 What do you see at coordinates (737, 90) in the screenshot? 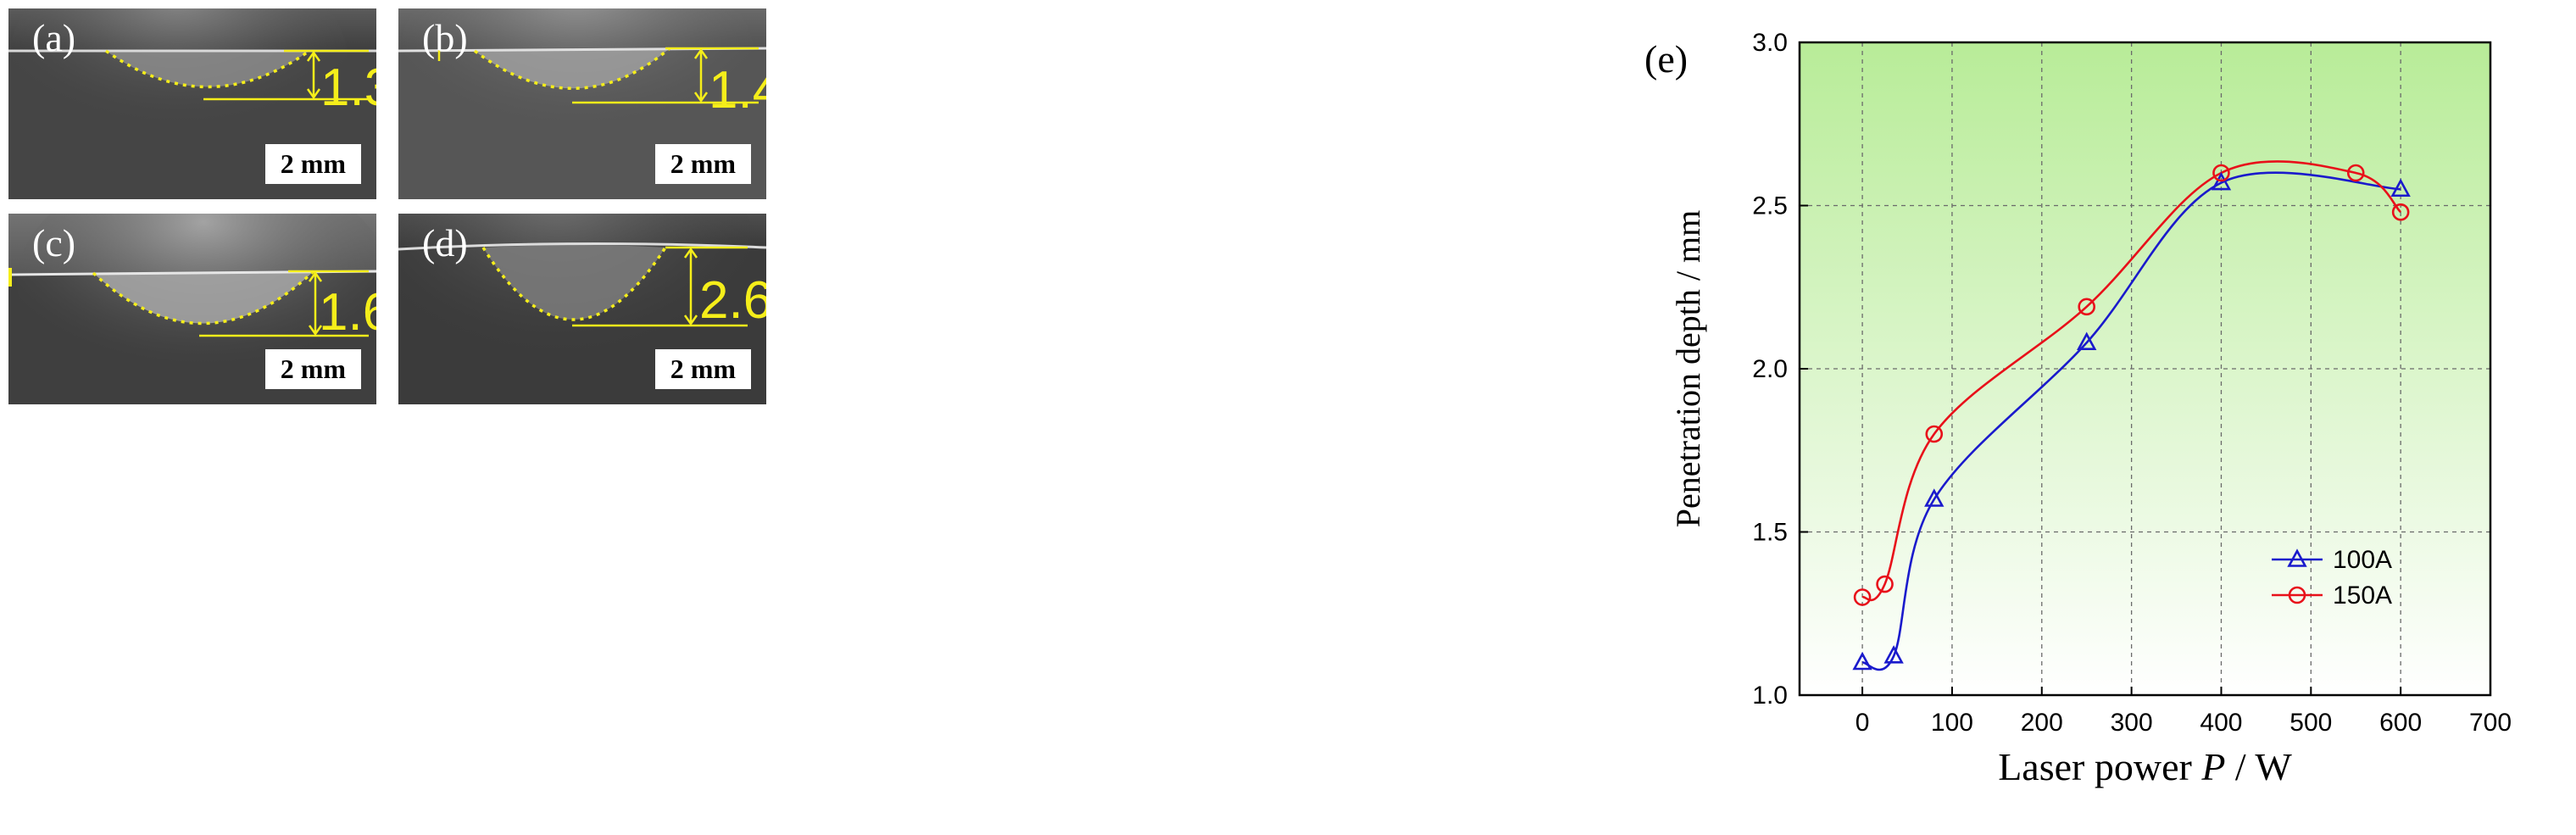
I see `depth-value-b: 1.4` at bounding box center [737, 90].